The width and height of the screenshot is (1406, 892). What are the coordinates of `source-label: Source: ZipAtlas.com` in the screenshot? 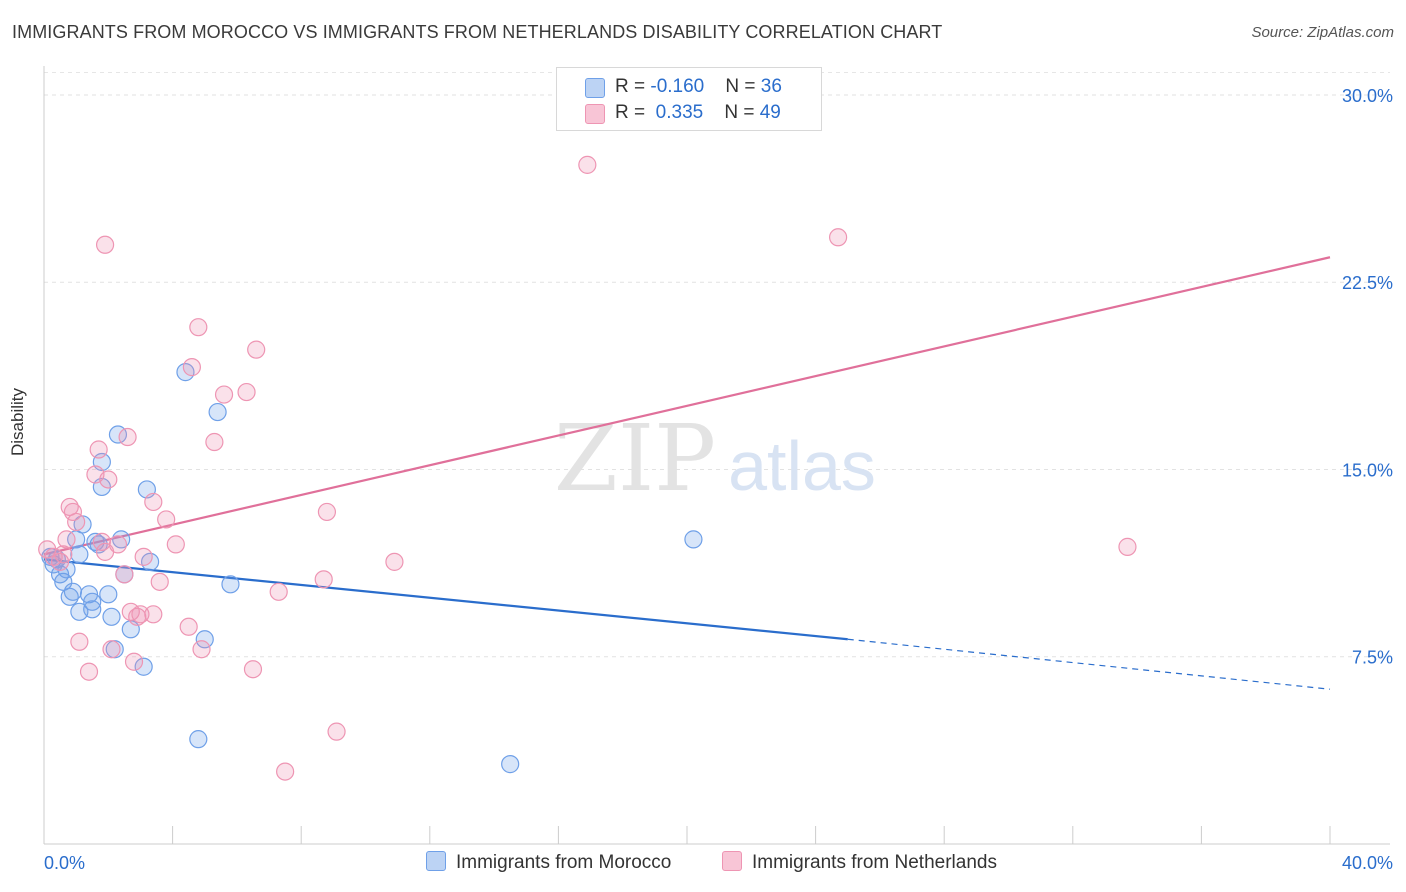 It's located at (1322, 32).